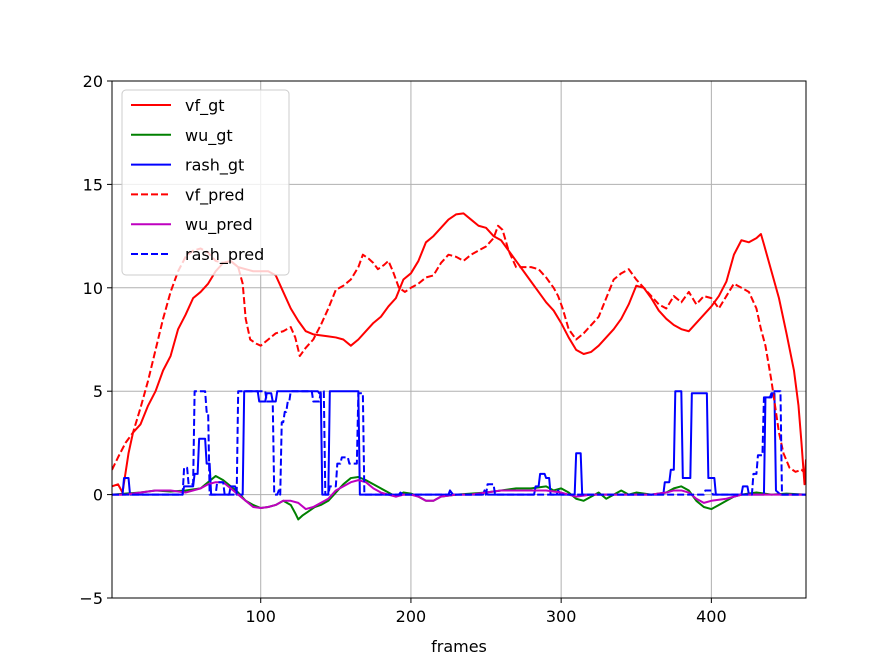 This screenshot has height=672, width=896. Describe the element at coordinates (95, 340) in the screenshot. I see `y-axis: −5 0 5 10 15 20` at that location.